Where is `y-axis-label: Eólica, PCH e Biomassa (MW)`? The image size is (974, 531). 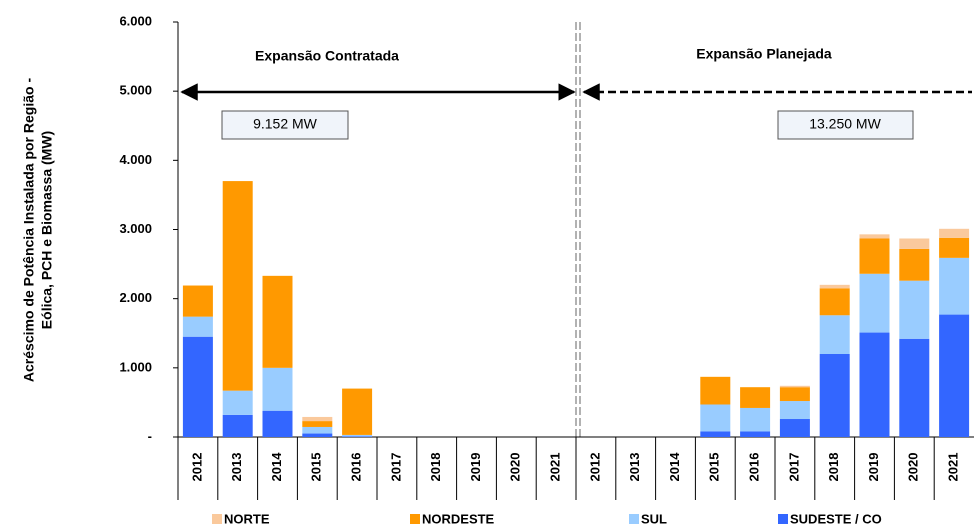 y-axis-label: Eólica, PCH e Biomassa (MW) is located at coordinates (47, 230).